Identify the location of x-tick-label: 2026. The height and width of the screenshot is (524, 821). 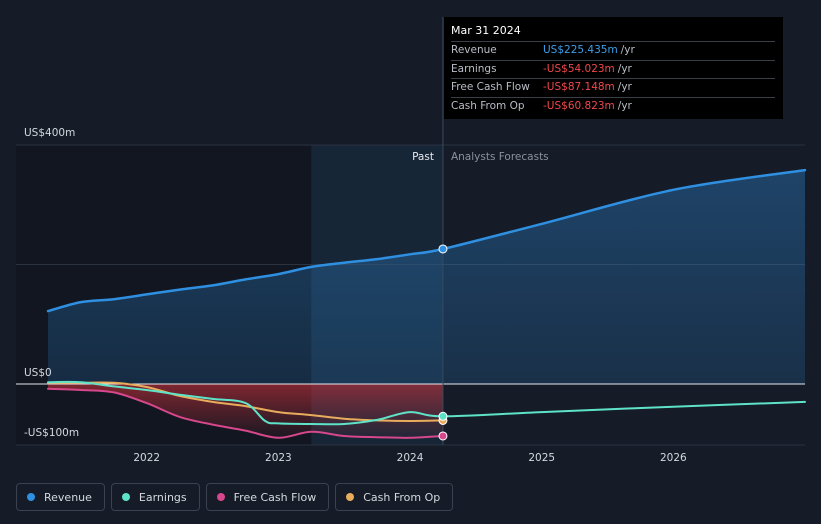
(673, 458).